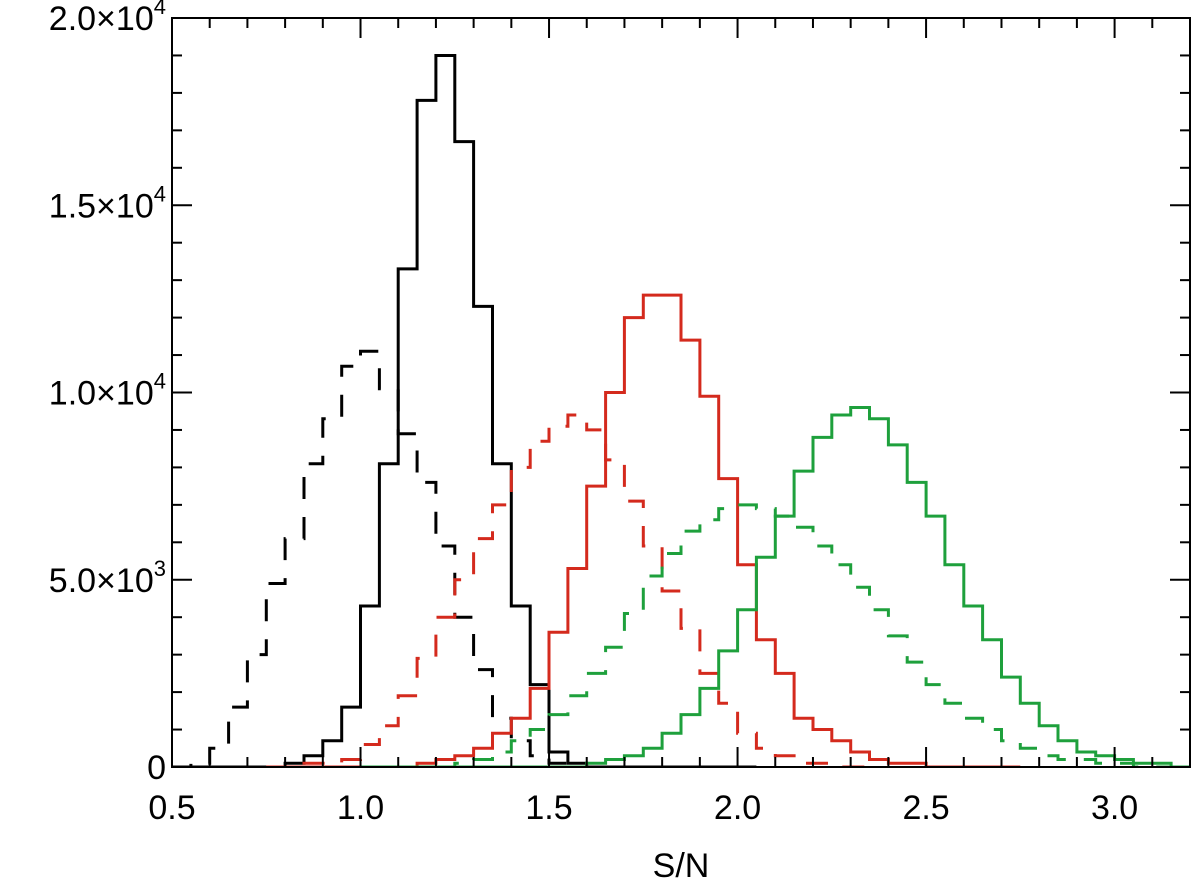  What do you see at coordinates (548, 808) in the screenshot?
I see `x-tick-label: 1.5` at bounding box center [548, 808].